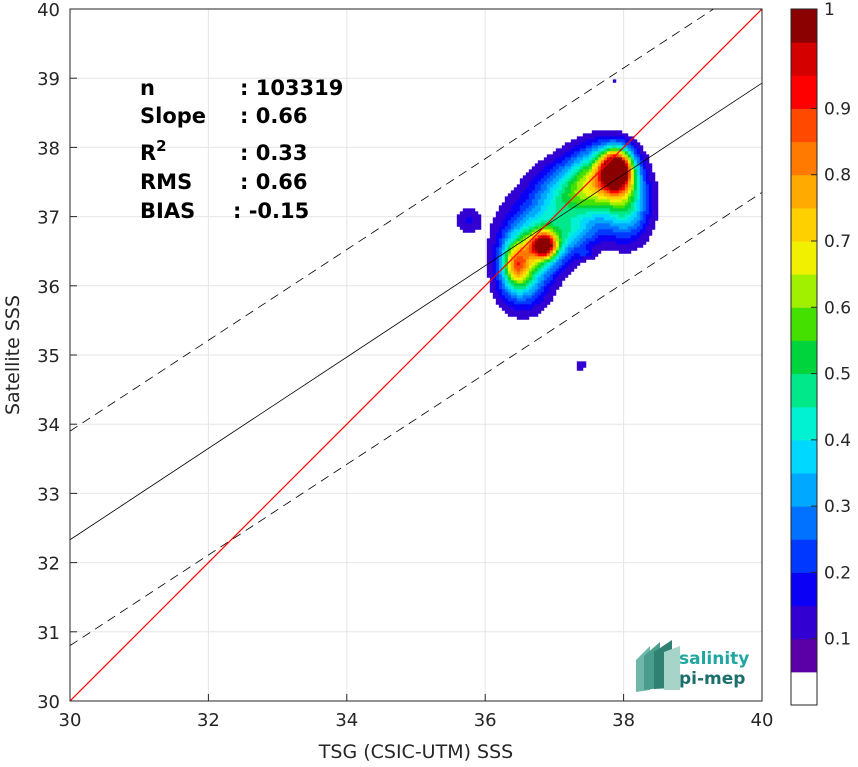 Image resolution: width=858 pixels, height=767 pixels. Describe the element at coordinates (837, 242) in the screenshot. I see `colorbar-tick-label: 0.7` at that location.